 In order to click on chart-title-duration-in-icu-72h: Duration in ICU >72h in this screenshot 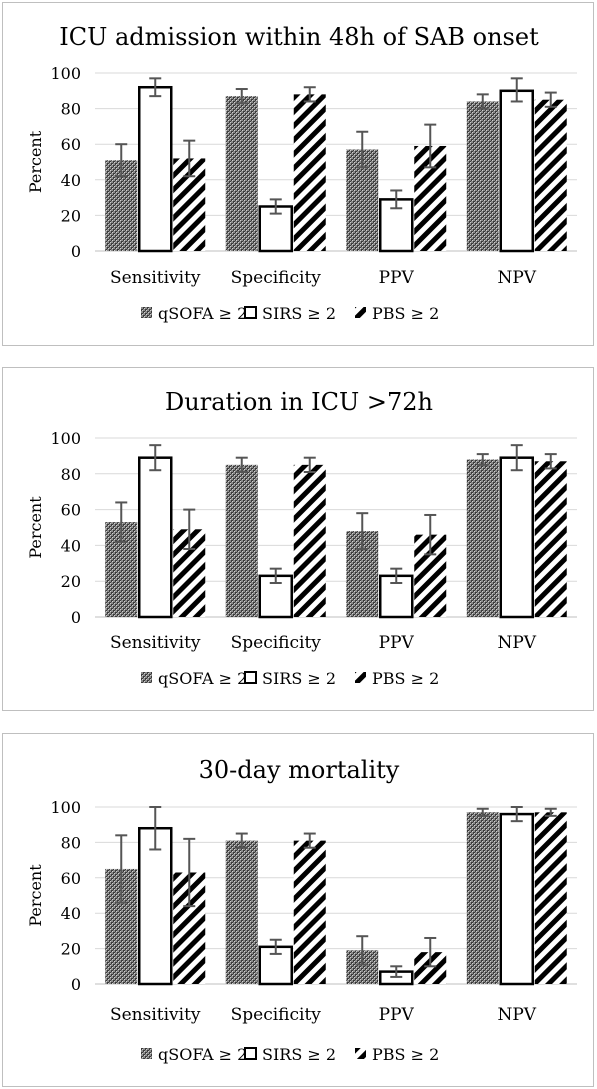, I will do `click(299, 402)`.